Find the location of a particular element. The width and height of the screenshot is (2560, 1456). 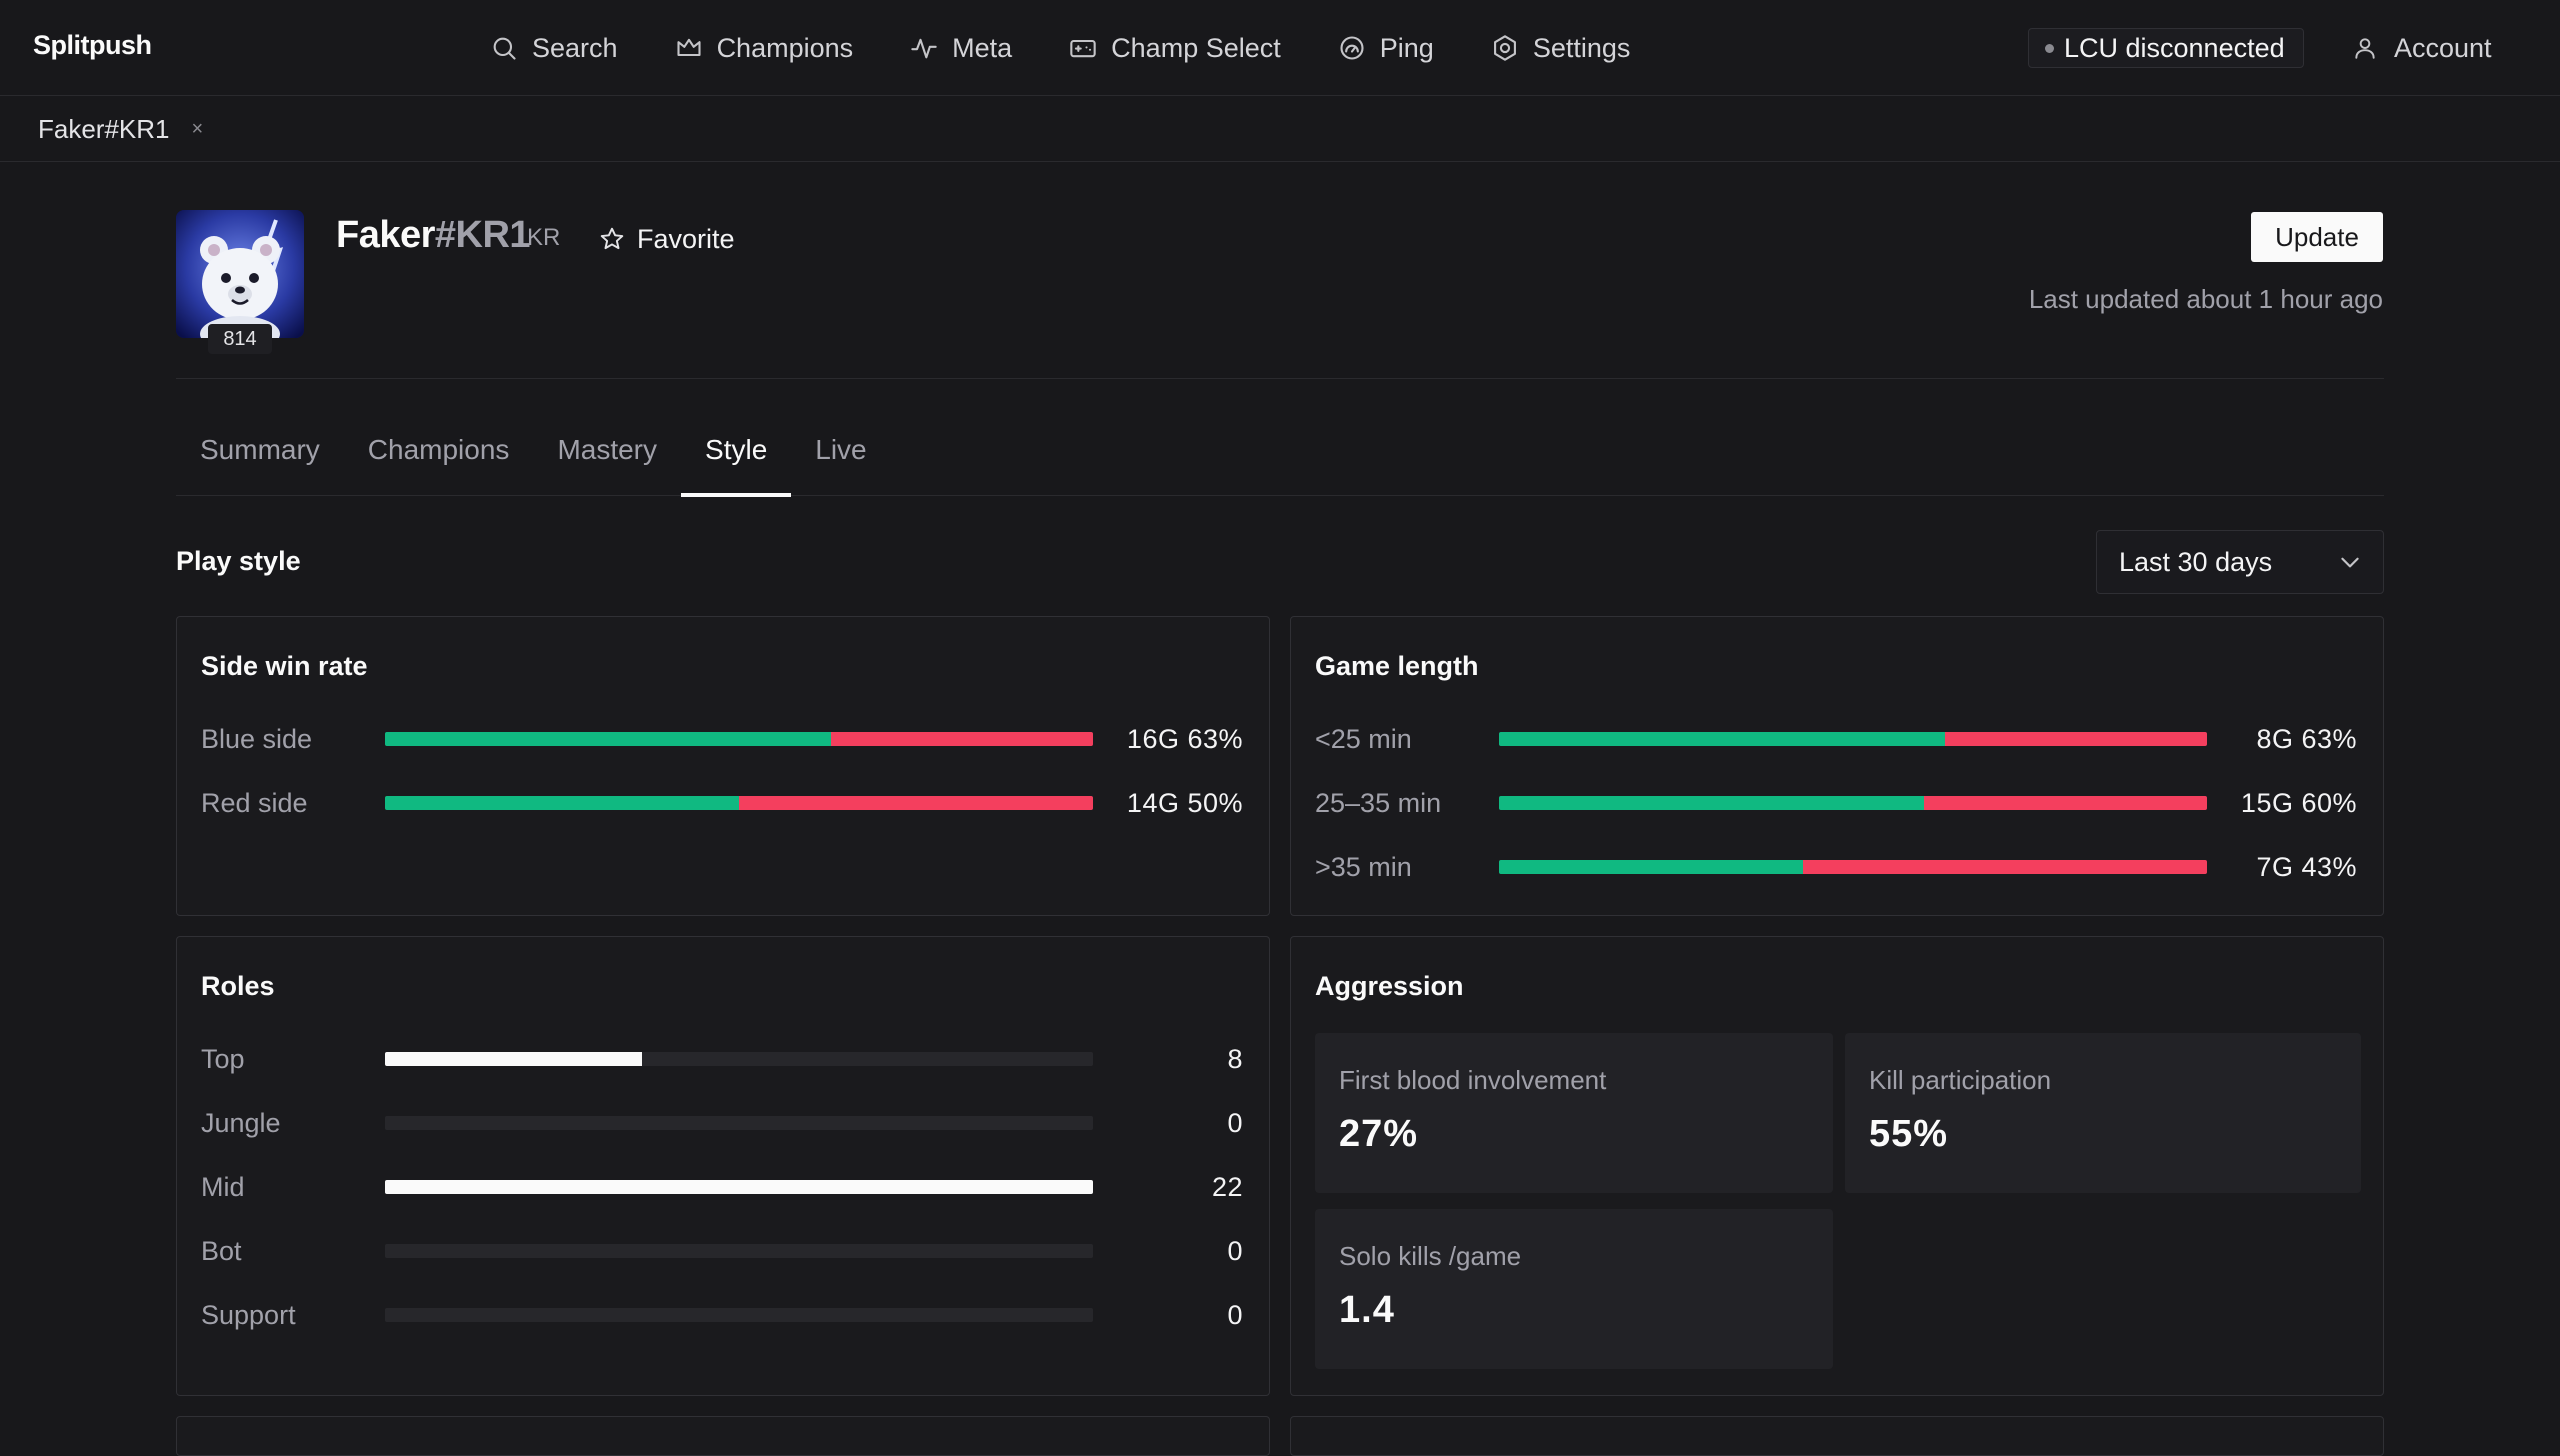

account-button: Account is located at coordinates (2422, 48).